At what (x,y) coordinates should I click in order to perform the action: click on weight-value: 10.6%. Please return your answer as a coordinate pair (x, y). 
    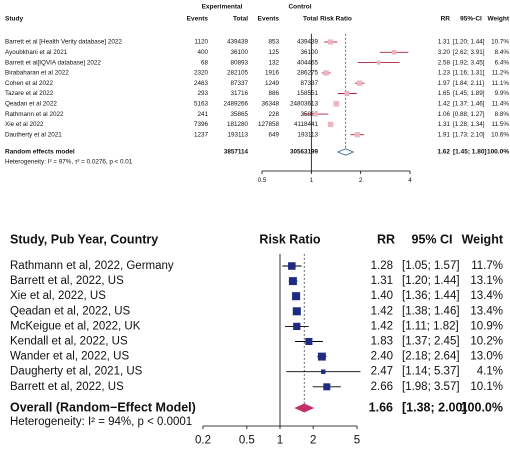
    Looking at the image, I should click on (500, 134).